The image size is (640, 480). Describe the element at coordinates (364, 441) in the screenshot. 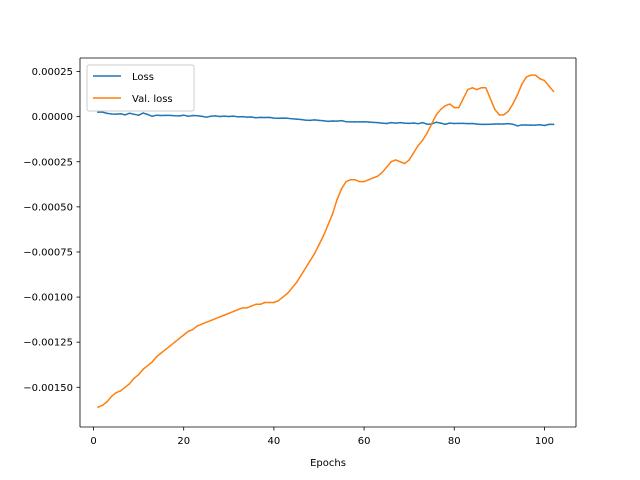

I see `x-tick-label: 60` at that location.